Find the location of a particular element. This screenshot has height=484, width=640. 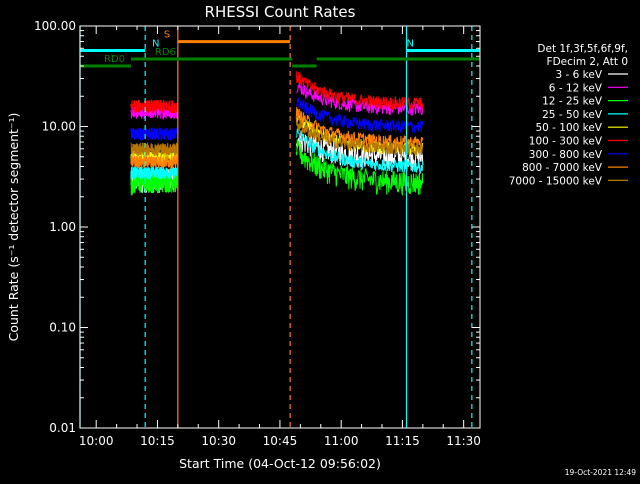

x-axis-title: Start Time (04-Oct-12 09:56:02) is located at coordinates (280, 463).